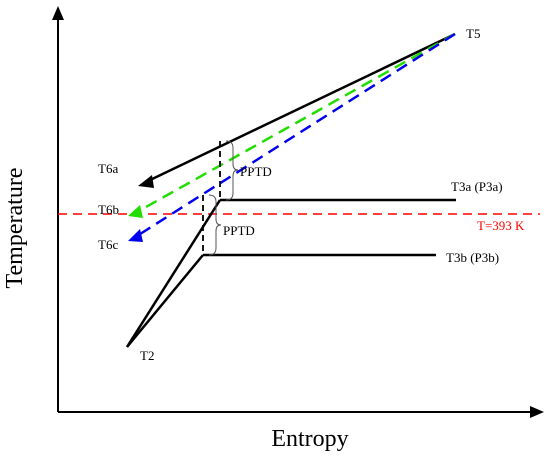 The width and height of the screenshot is (550, 460). I want to click on label-pptd-lower: PPTD, so click(239, 230).